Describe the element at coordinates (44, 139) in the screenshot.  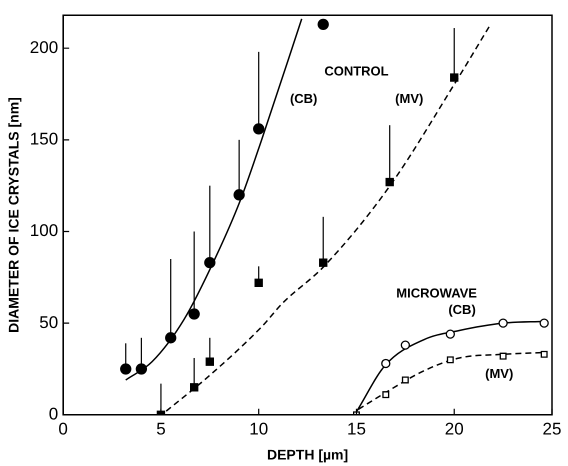
I see `y-tick-label: 150` at that location.